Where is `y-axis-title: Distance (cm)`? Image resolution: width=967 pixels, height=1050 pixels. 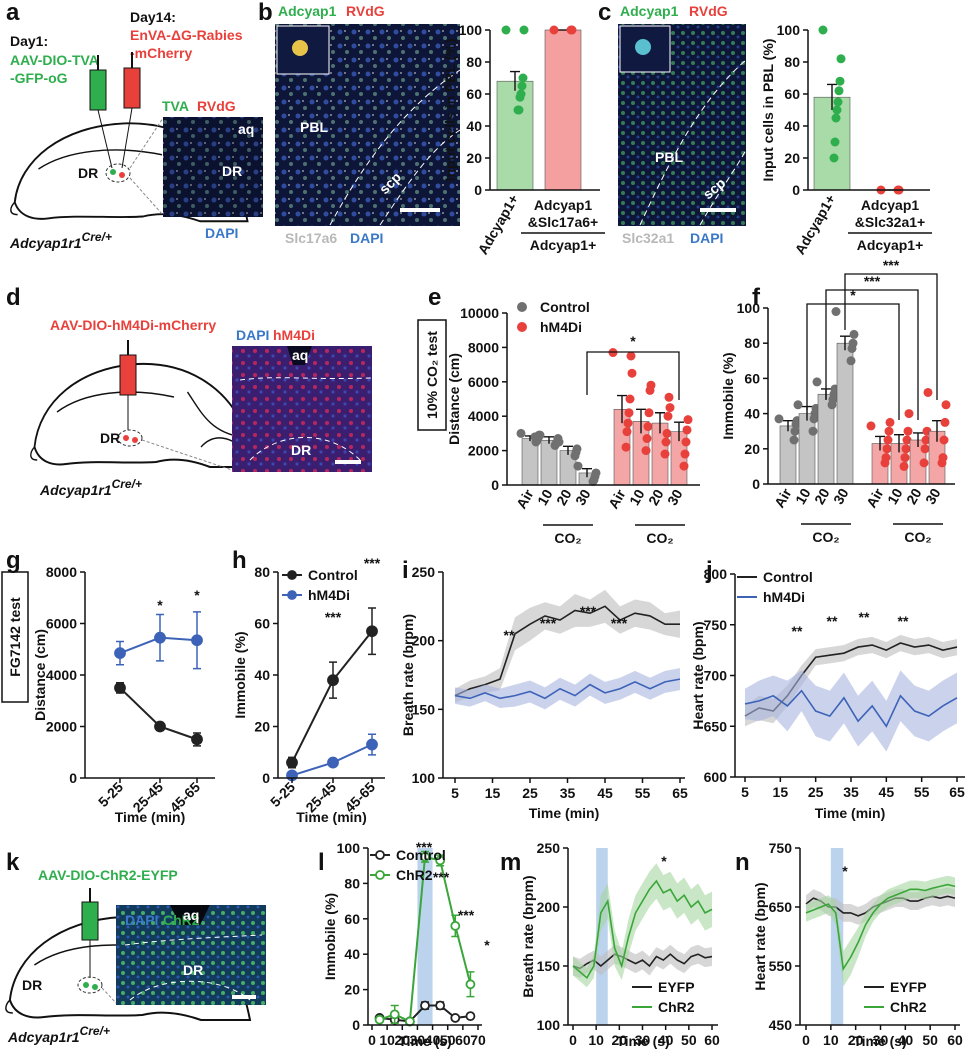 y-axis-title: Distance (cm) is located at coordinates (40, 675).